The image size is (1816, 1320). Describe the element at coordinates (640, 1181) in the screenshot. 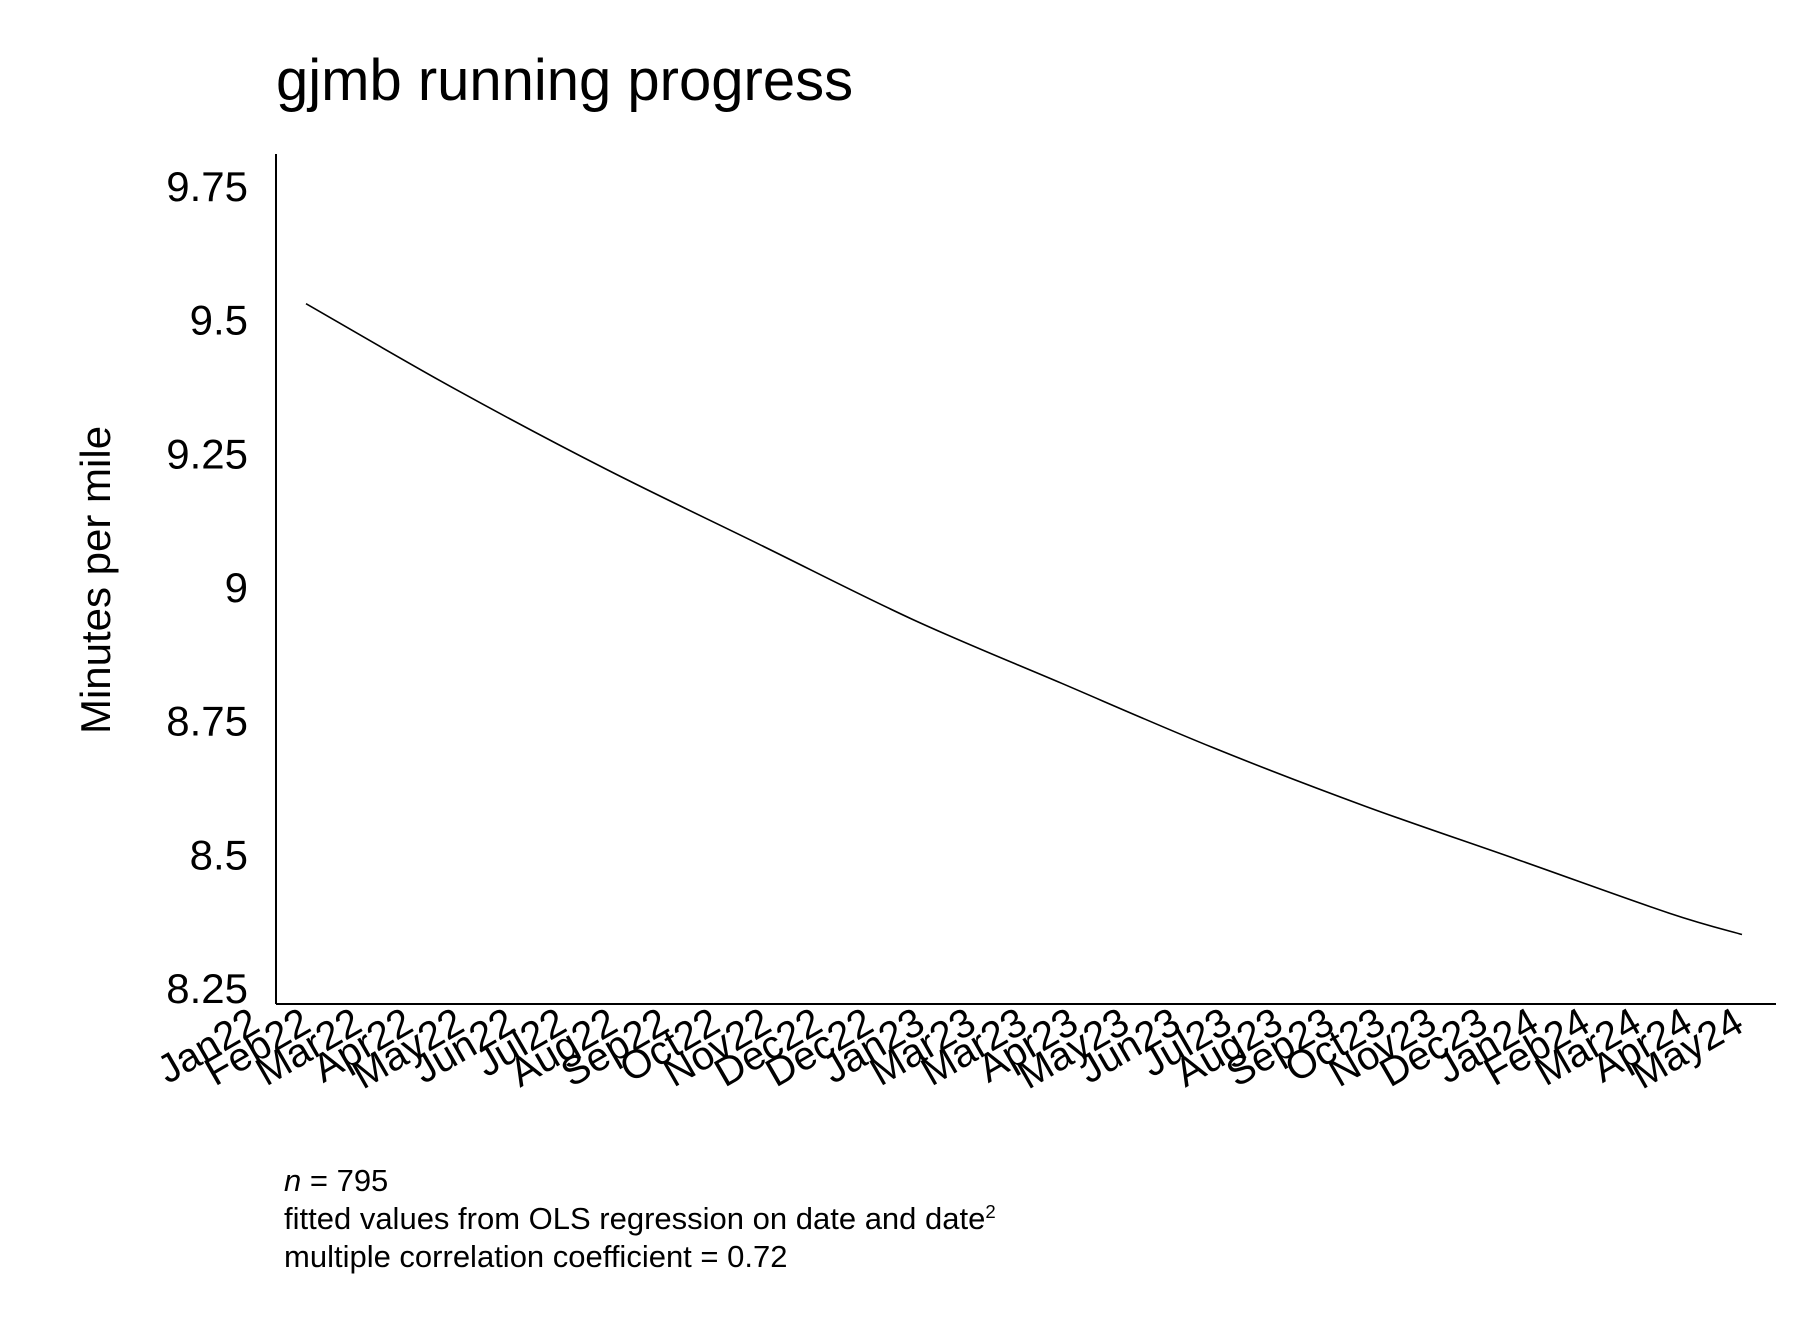

I see `sample-size-note: n = 795` at that location.